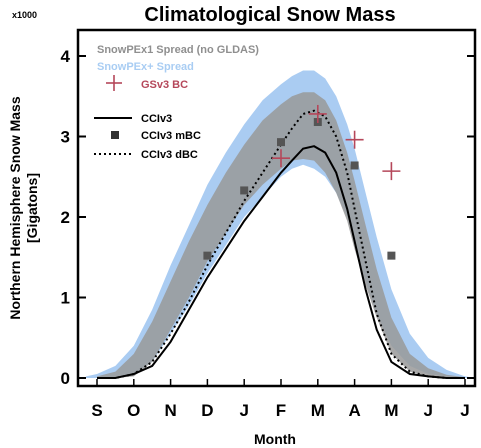 The width and height of the screenshot is (481, 448). Describe the element at coordinates (65, 378) in the screenshot. I see `y-tick-label: 0` at that location.